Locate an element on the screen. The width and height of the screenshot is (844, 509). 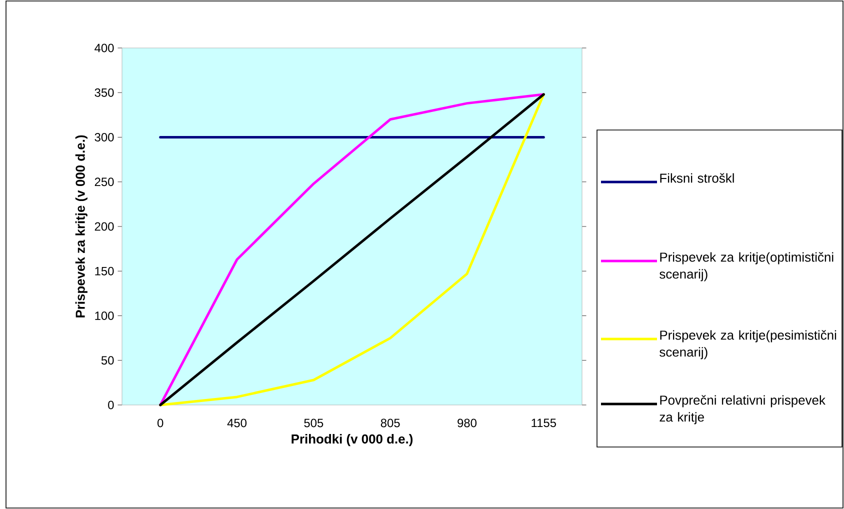
x-tick-label: 0 is located at coordinates (160, 423).